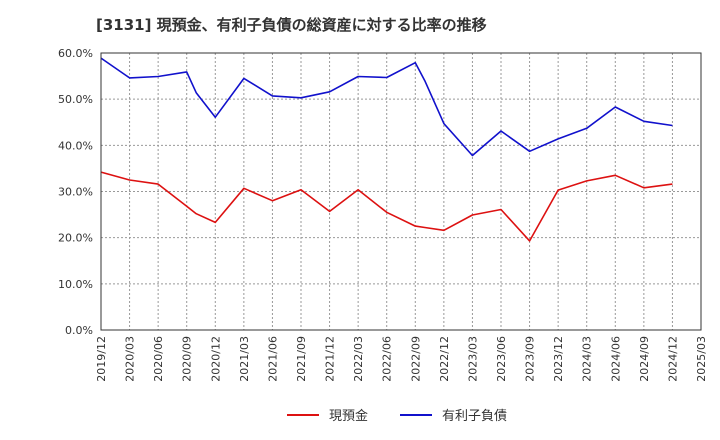 Image resolution: width=720 pixels, height=440 pixels. Describe the element at coordinates (187, 359) in the screenshot. I see `x-tick-label: 2020/09` at that location.